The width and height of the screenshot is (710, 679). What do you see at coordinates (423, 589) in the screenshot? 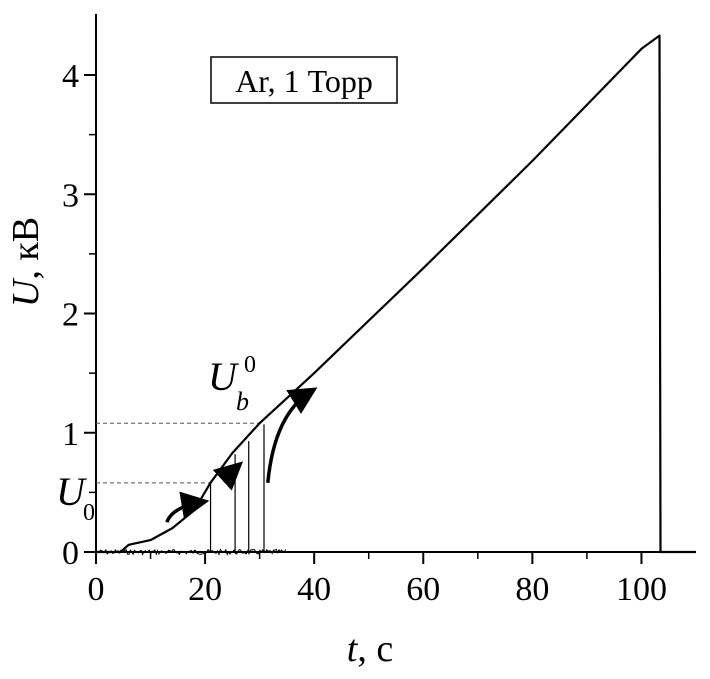
I see `x-tick-label: 60` at bounding box center [423, 589].